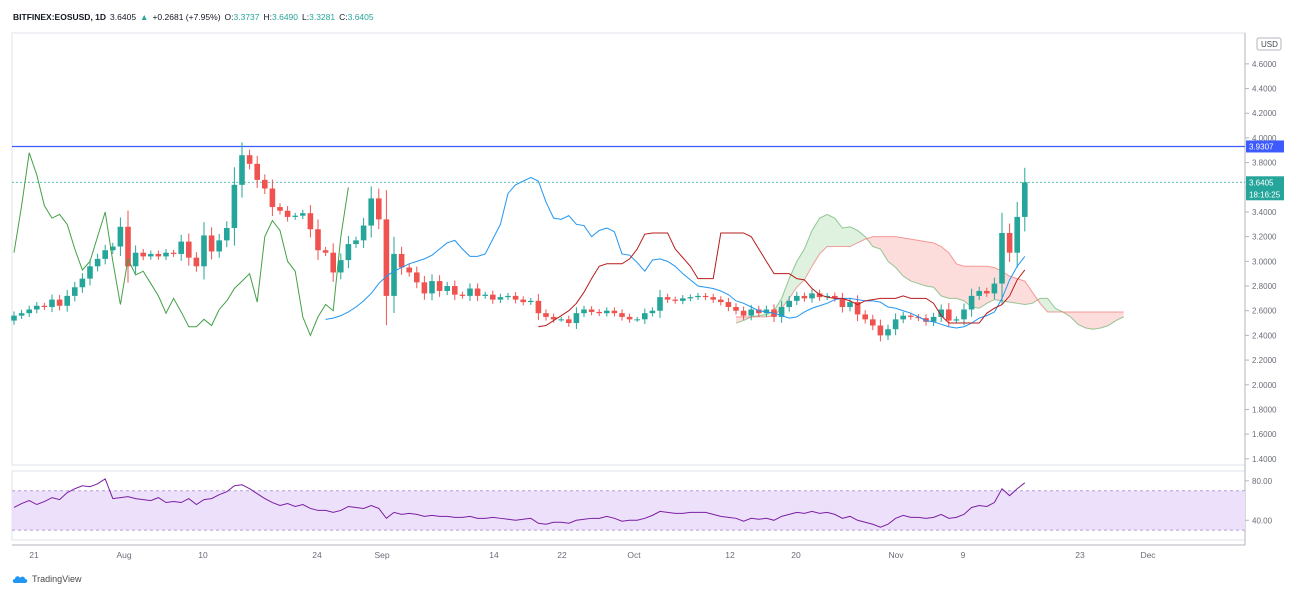  What do you see at coordinates (675, 252) in the screenshot?
I see `tenkan-line` at bounding box center [675, 252].